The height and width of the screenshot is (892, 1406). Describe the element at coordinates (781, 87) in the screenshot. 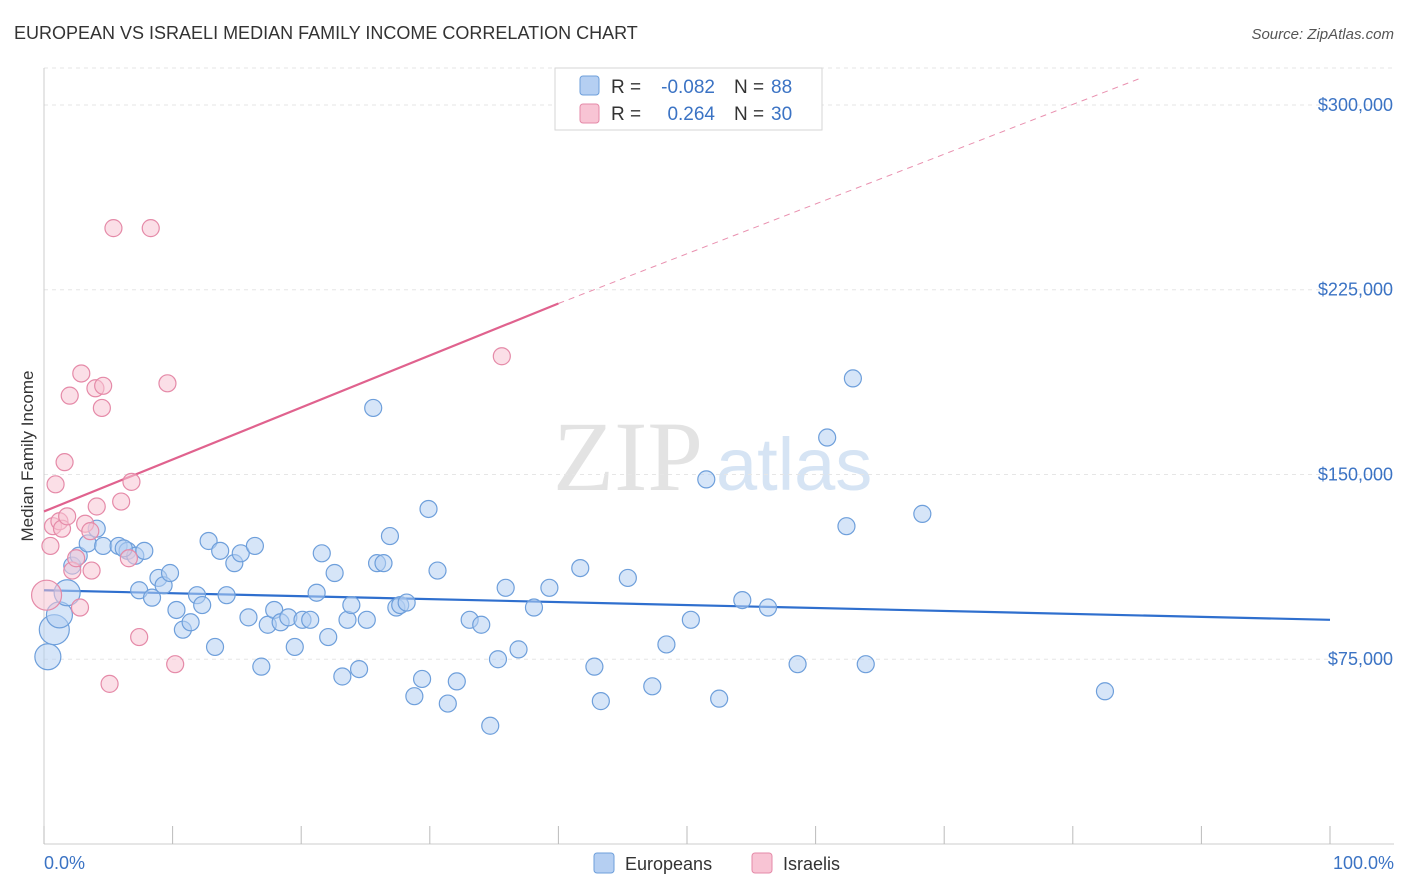

I see `legend-n-value-europeans: 88` at that location.